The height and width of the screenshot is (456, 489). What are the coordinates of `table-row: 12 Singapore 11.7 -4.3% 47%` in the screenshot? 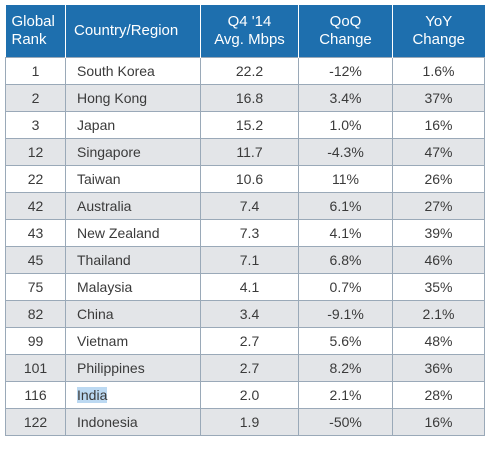 It's located at (245, 152).